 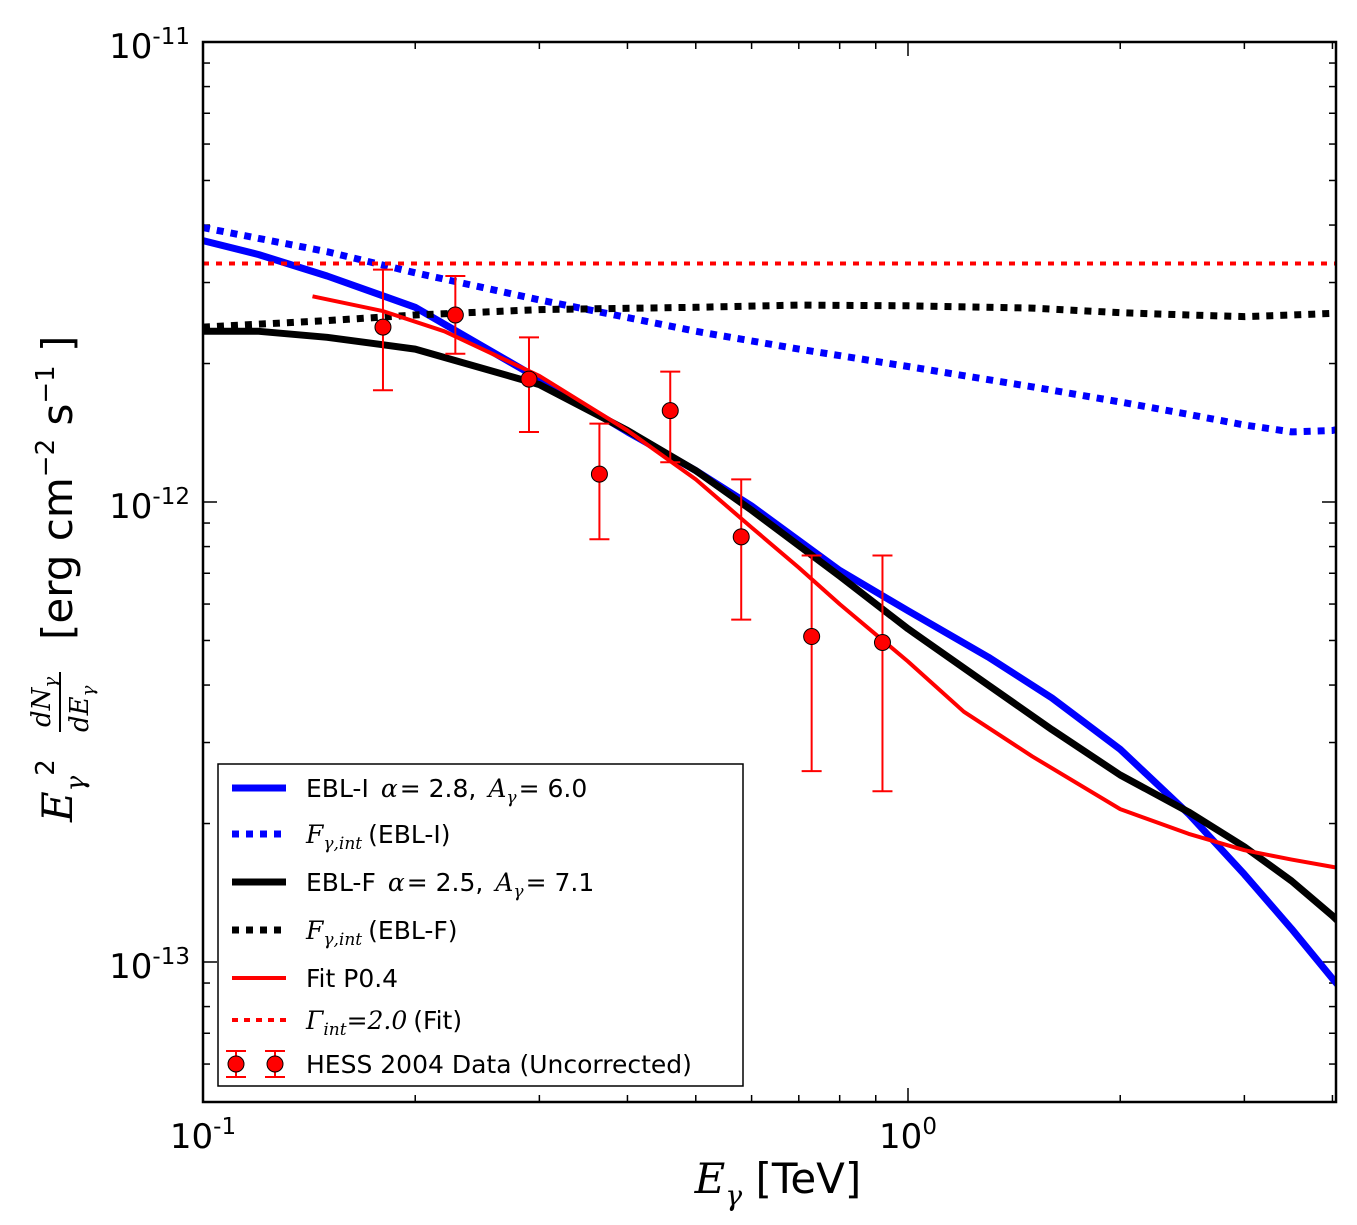 What do you see at coordinates (203, 1135) in the screenshot?
I see `xtick-label-0.1: 10⁻¹` at bounding box center [203, 1135].